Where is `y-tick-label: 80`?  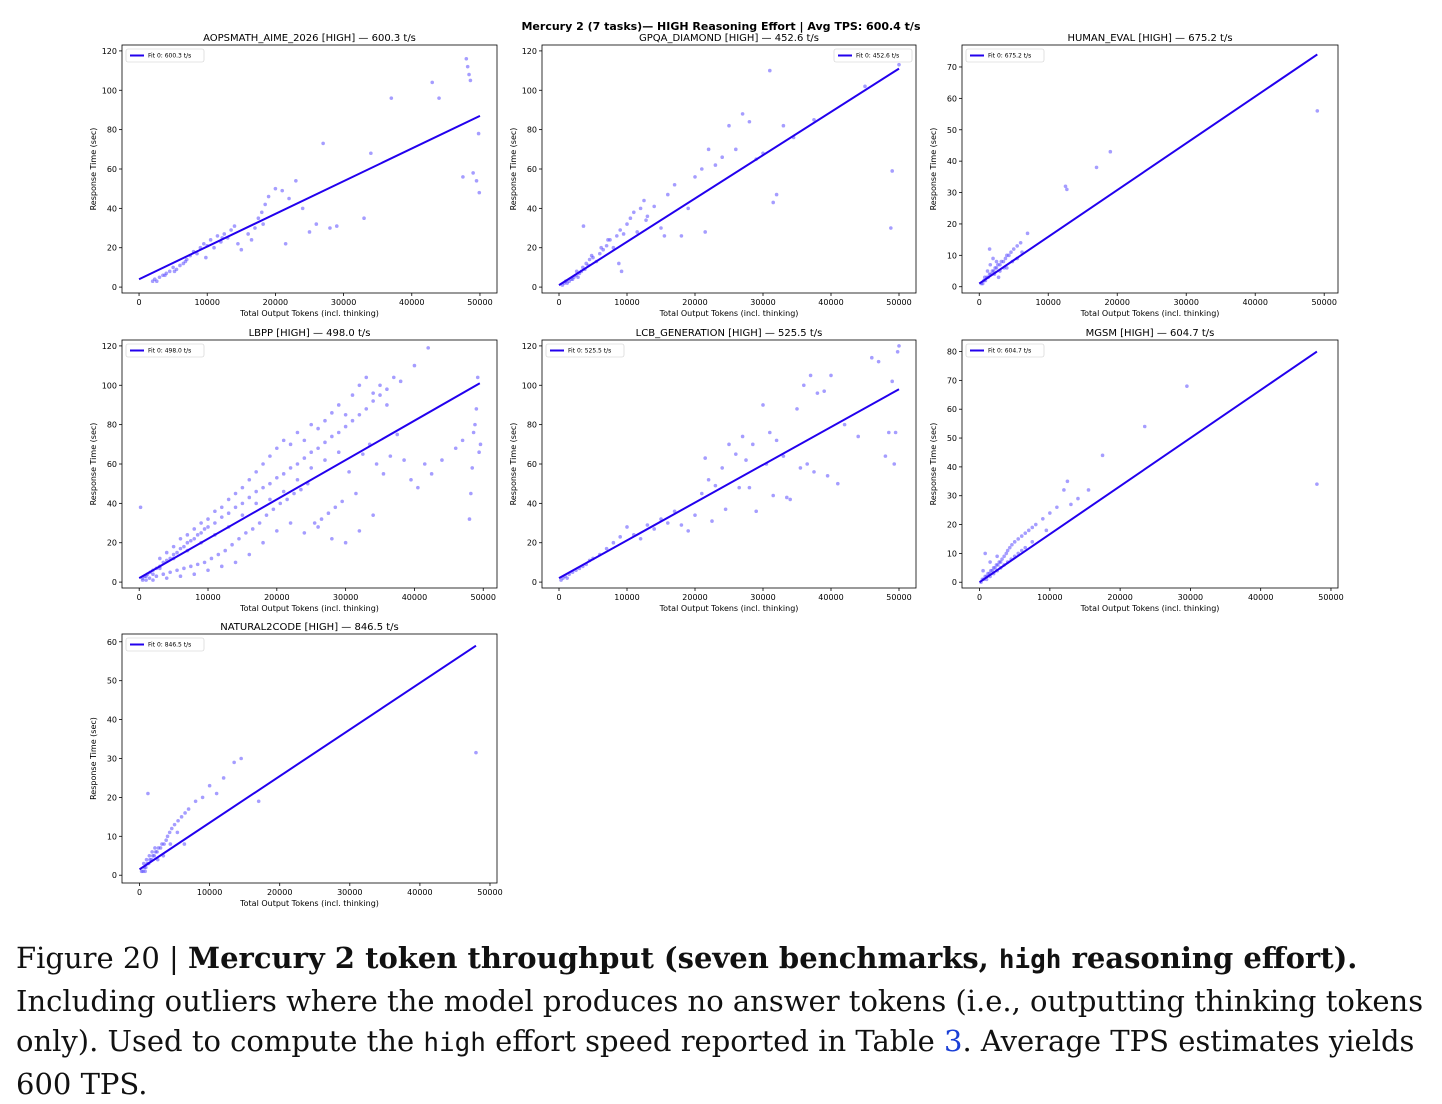 y-tick-label: 80 is located at coordinates (532, 425).